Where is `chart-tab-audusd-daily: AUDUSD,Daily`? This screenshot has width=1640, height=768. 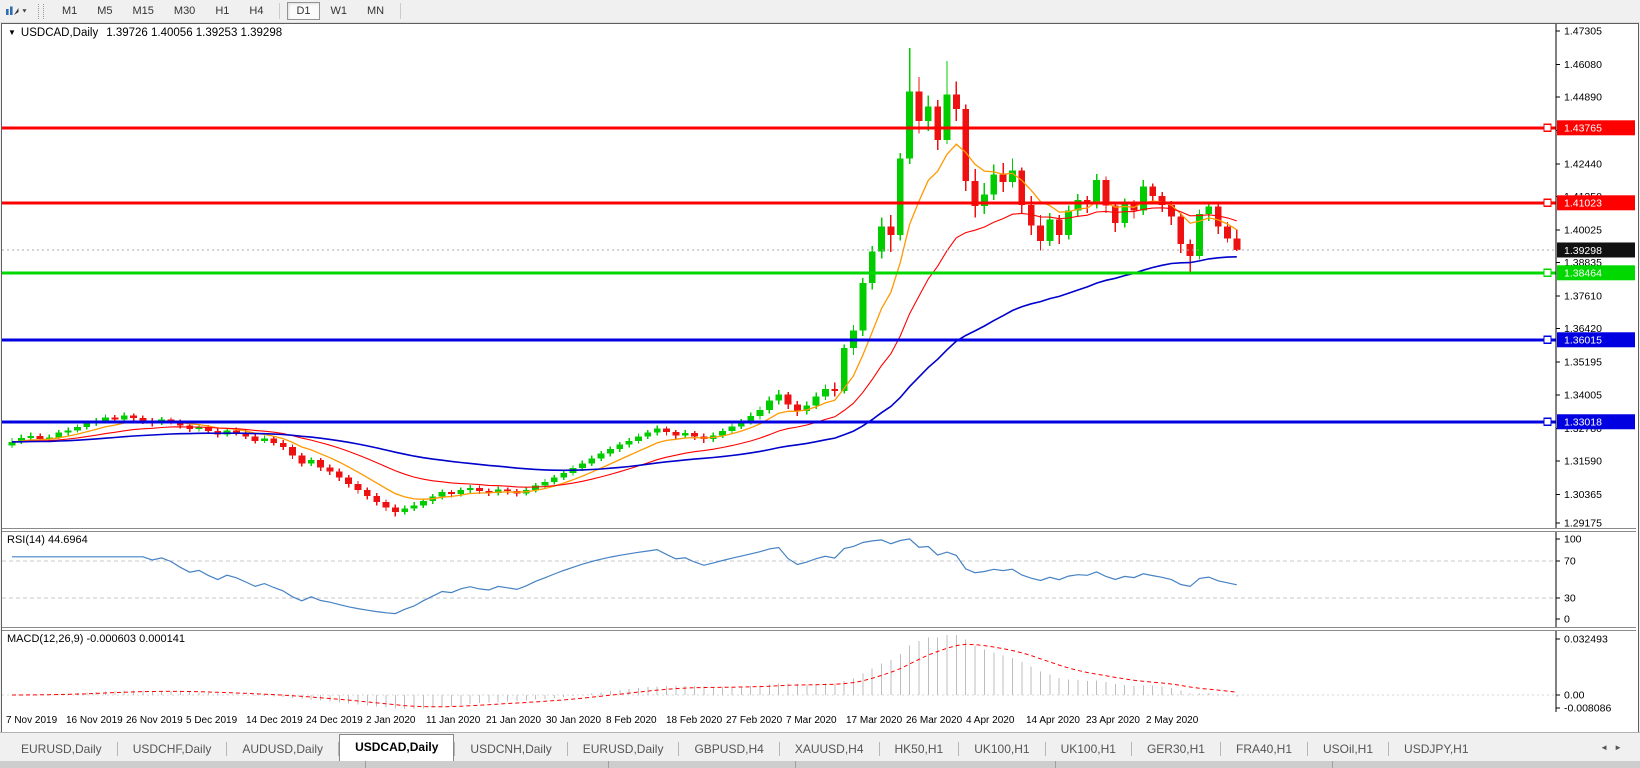 chart-tab-audusd-daily: AUDUSD,Daily is located at coordinates (283, 749).